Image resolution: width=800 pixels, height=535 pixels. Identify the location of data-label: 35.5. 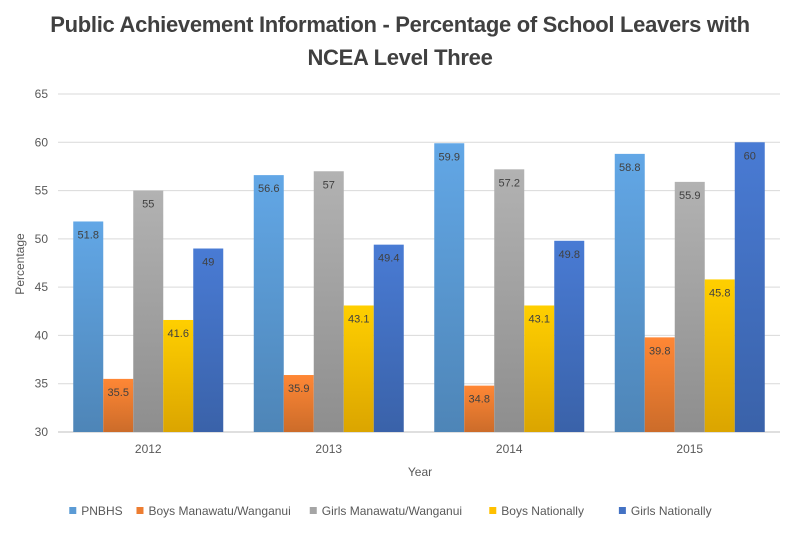
(118, 393).